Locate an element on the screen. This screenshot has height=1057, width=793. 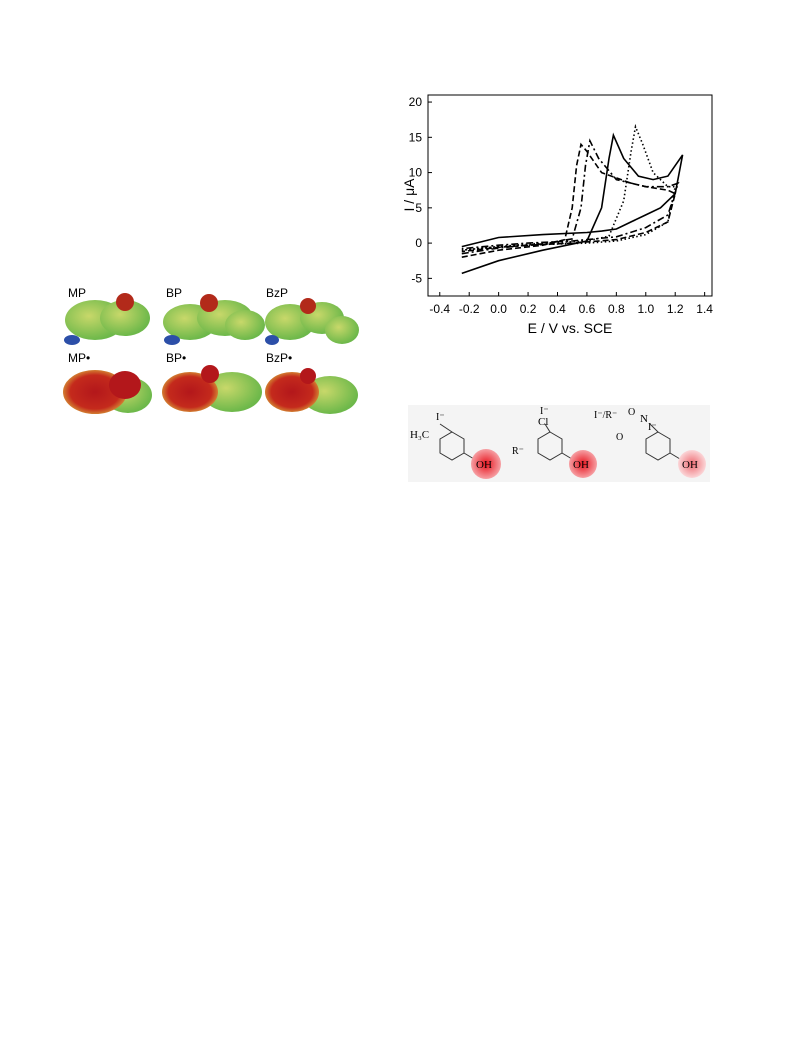
scheme-label: H₃C is located at coordinates (419, 435).